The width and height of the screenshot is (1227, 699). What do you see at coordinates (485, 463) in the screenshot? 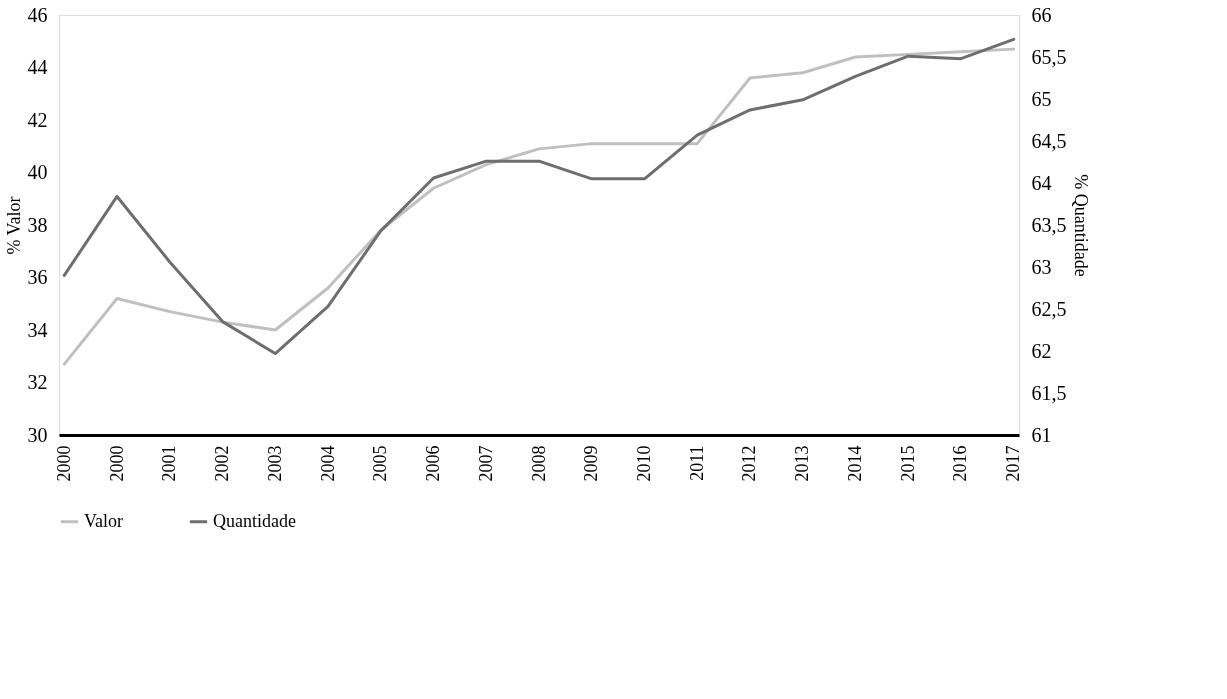
I see `x-tick-label: 2007` at bounding box center [485, 463].